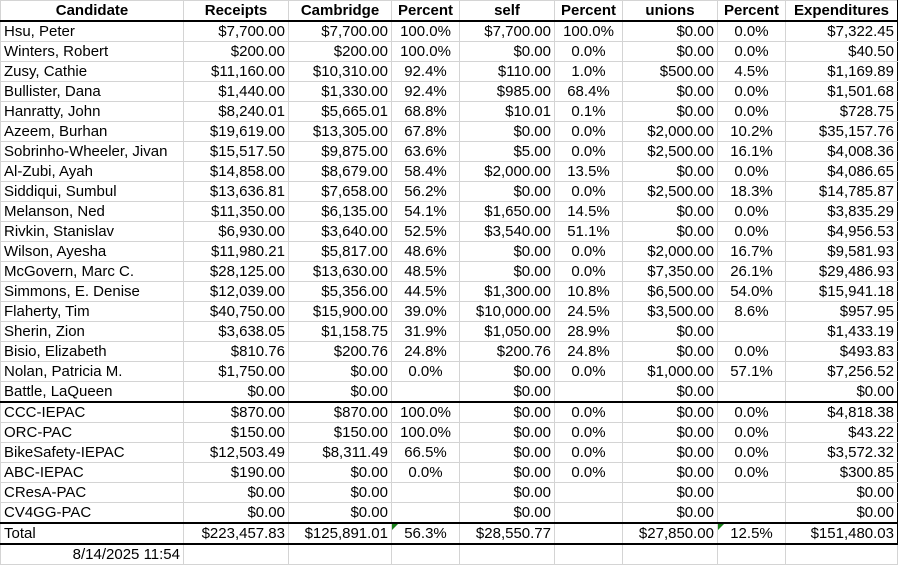 The height and width of the screenshot is (565, 898). What do you see at coordinates (340, 51) in the screenshot?
I see `cell-cambridge: $200.00` at bounding box center [340, 51].